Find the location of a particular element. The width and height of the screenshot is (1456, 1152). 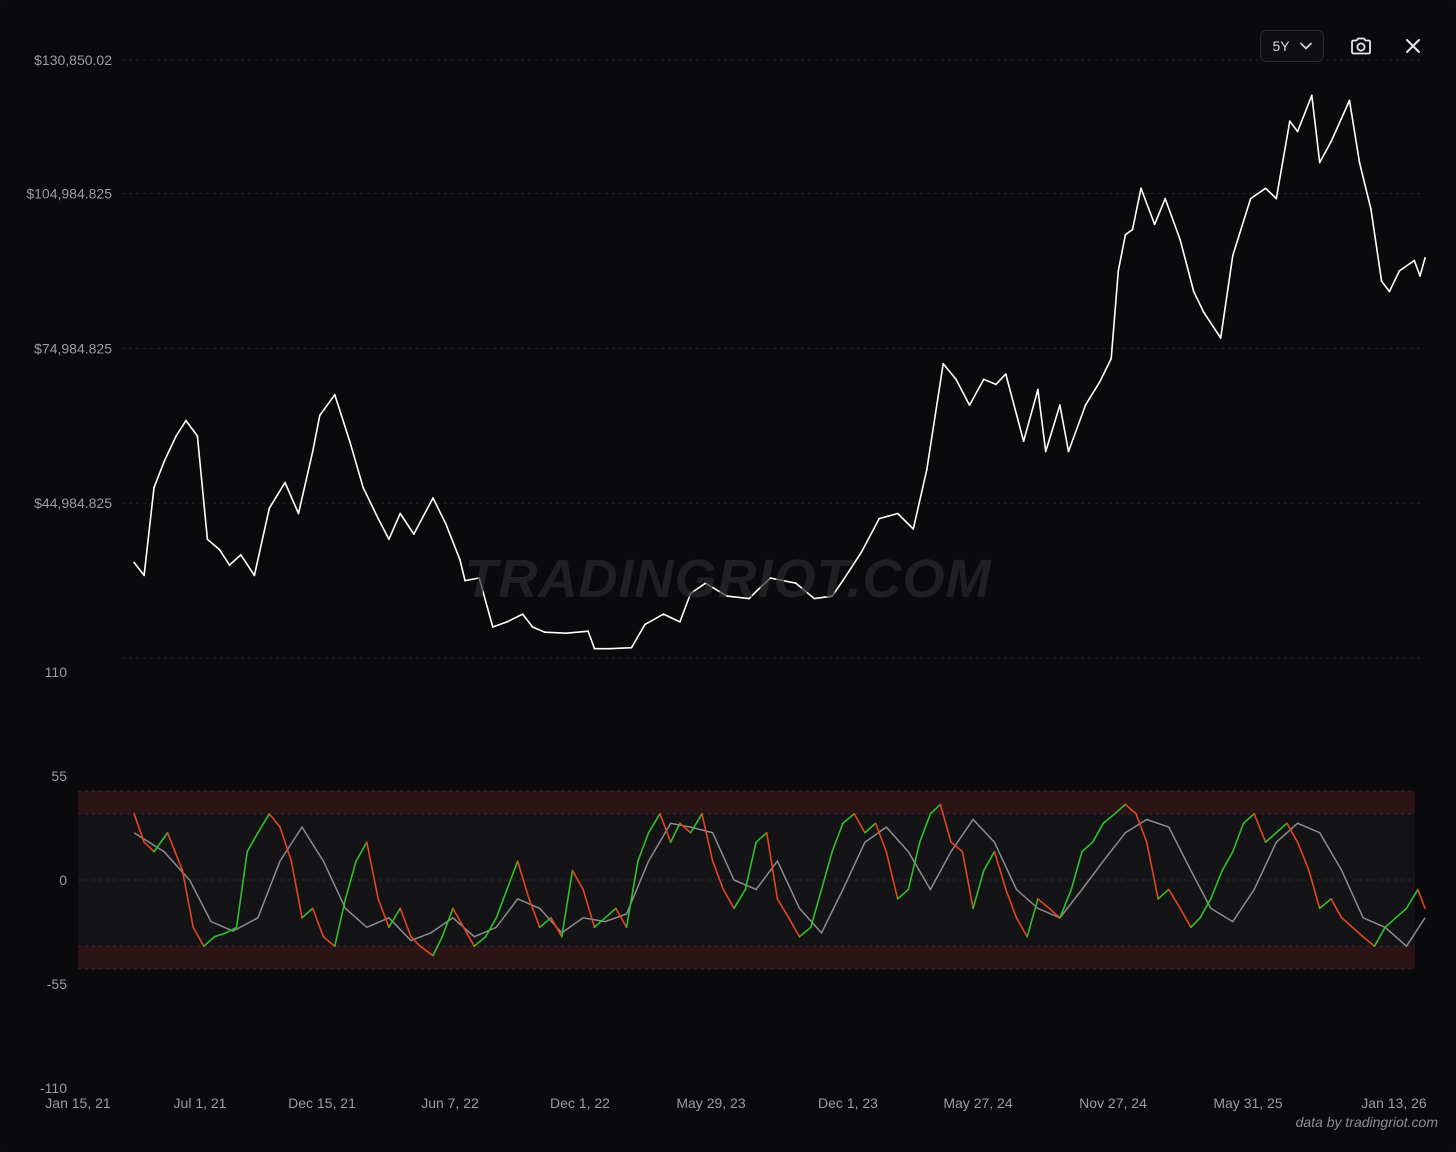

close-icon is located at coordinates (1413, 46).